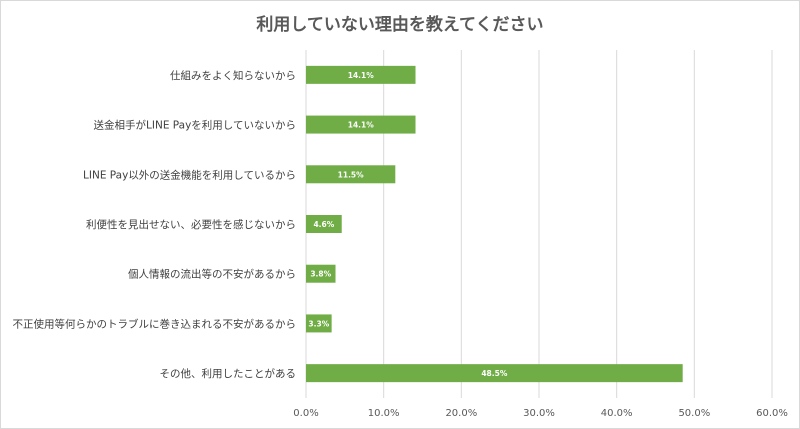 This screenshot has height=429, width=800. What do you see at coordinates (189, 174) in the screenshot?
I see `category-label: LINE Pay以外の送金機能を利用しているから` at bounding box center [189, 174].